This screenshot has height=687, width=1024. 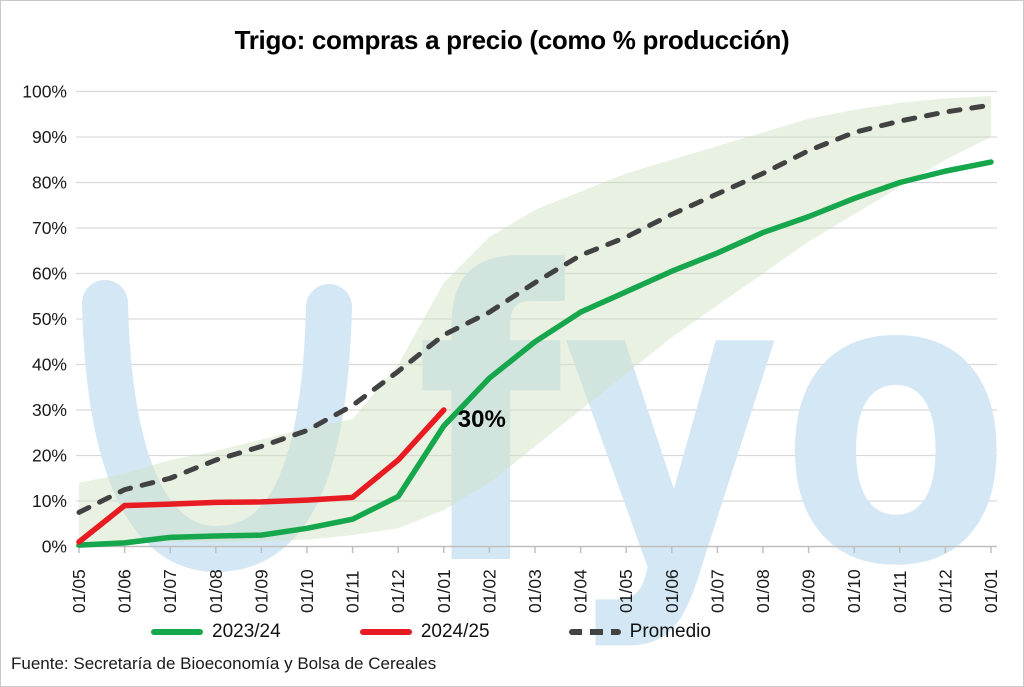 I want to click on y-axis-label: 80%, so click(x=49, y=183).